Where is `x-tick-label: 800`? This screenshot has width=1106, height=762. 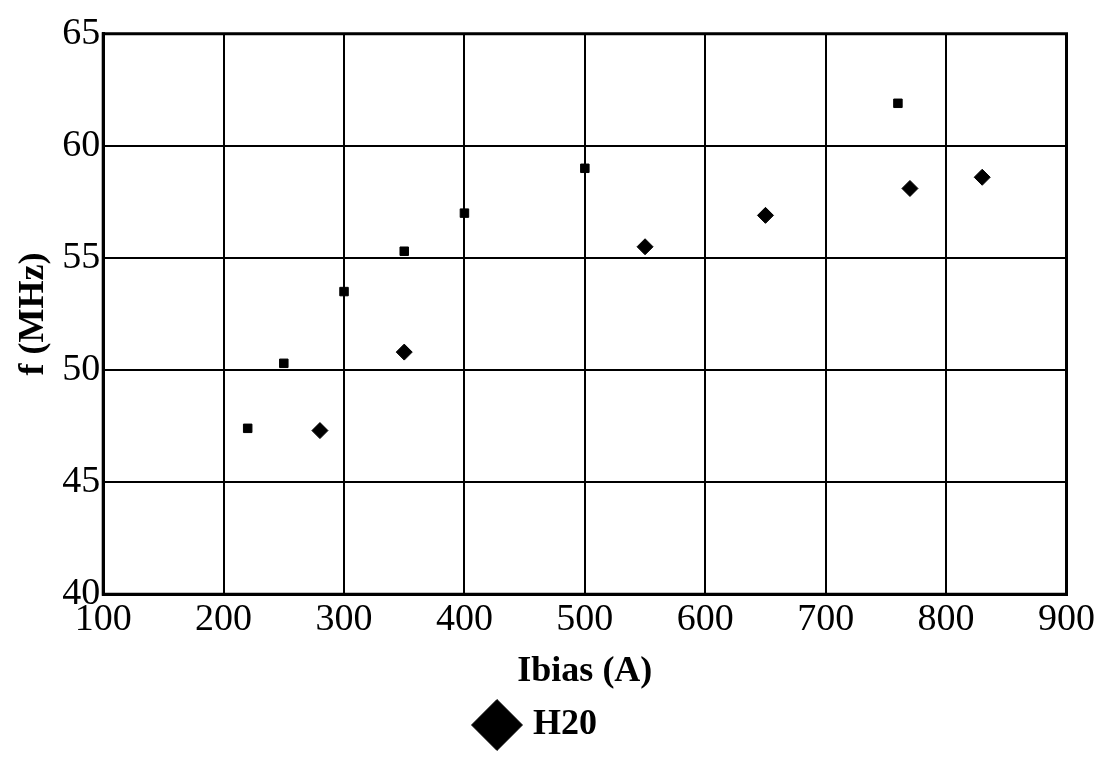
x-tick-label: 800 is located at coordinates (946, 616).